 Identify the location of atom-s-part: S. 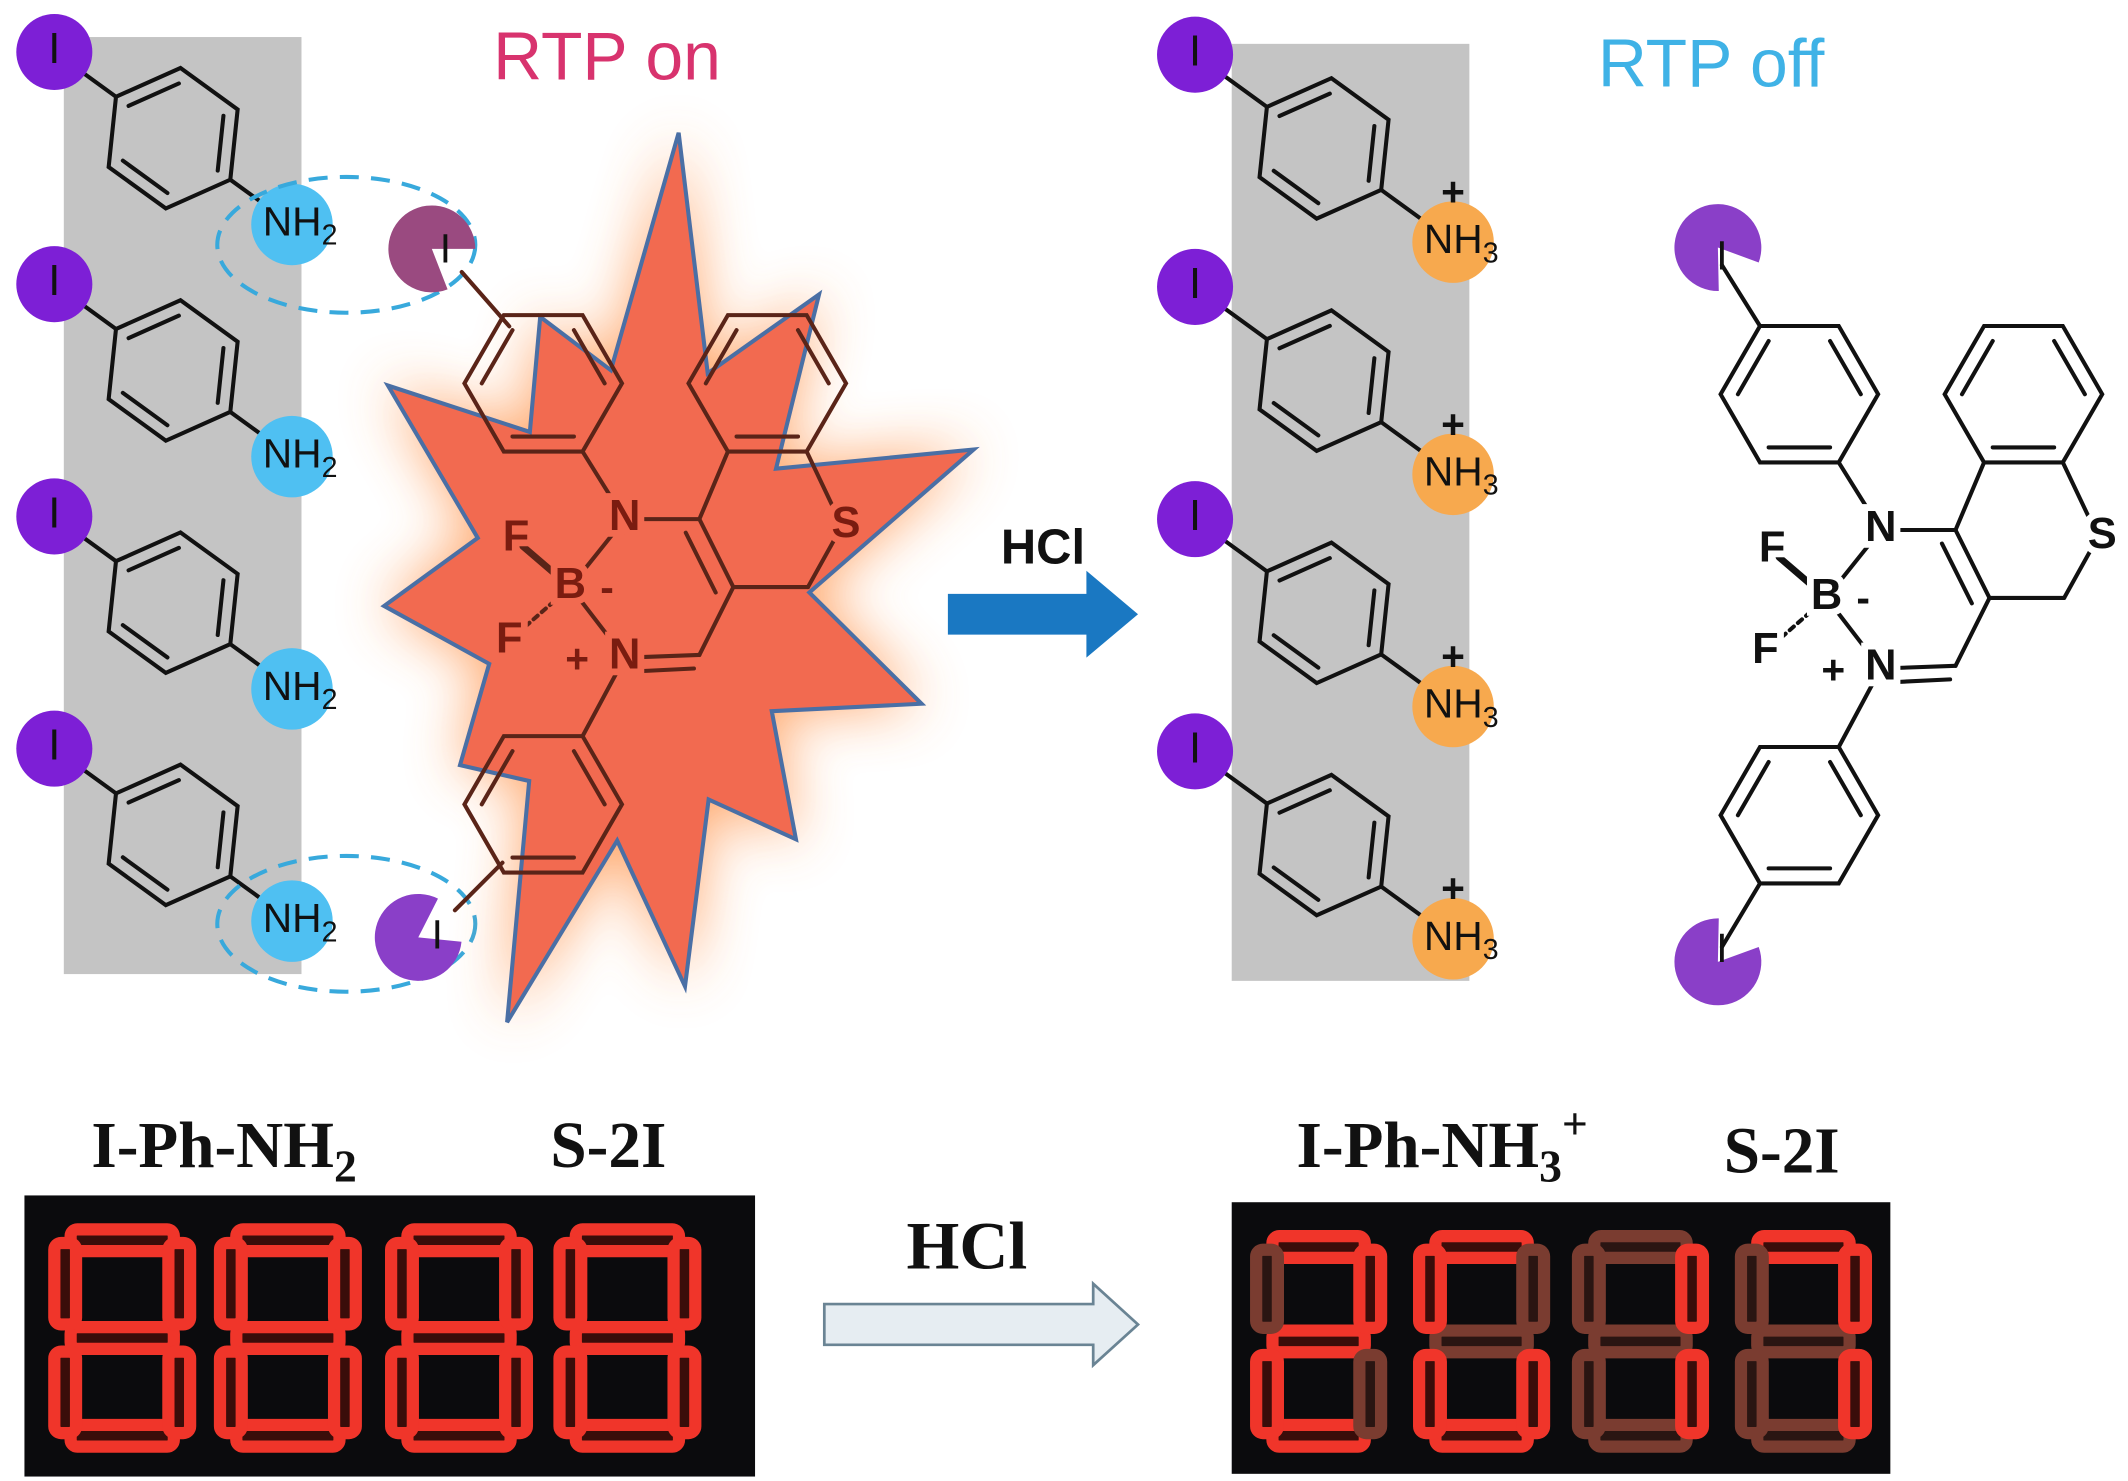
(846, 523).